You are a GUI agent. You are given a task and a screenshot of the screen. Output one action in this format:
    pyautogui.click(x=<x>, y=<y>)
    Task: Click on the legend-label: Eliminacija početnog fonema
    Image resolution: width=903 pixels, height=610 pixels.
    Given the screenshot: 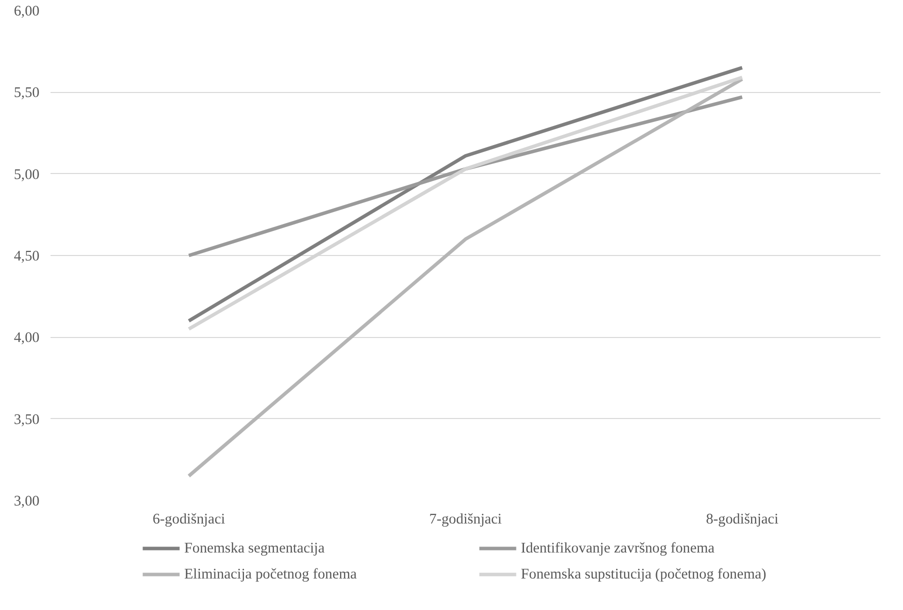 What is the action you would take?
    pyautogui.click(x=271, y=574)
    